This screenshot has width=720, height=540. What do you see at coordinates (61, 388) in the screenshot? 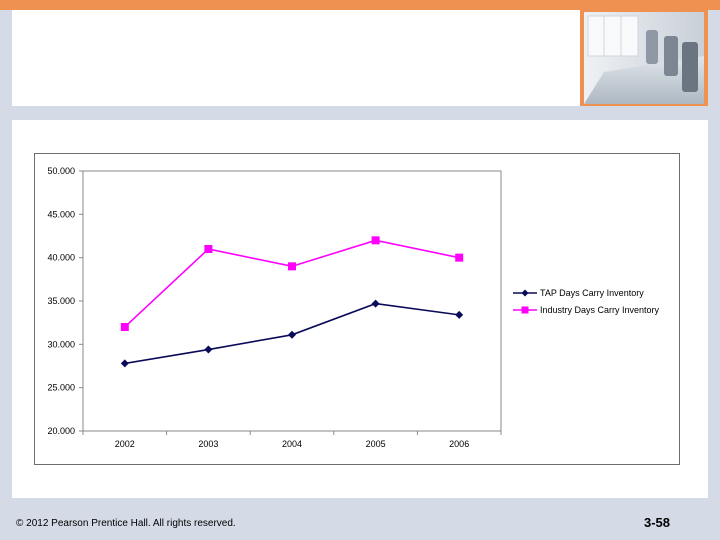
I see `y-tick-label: 25.000` at bounding box center [61, 388].